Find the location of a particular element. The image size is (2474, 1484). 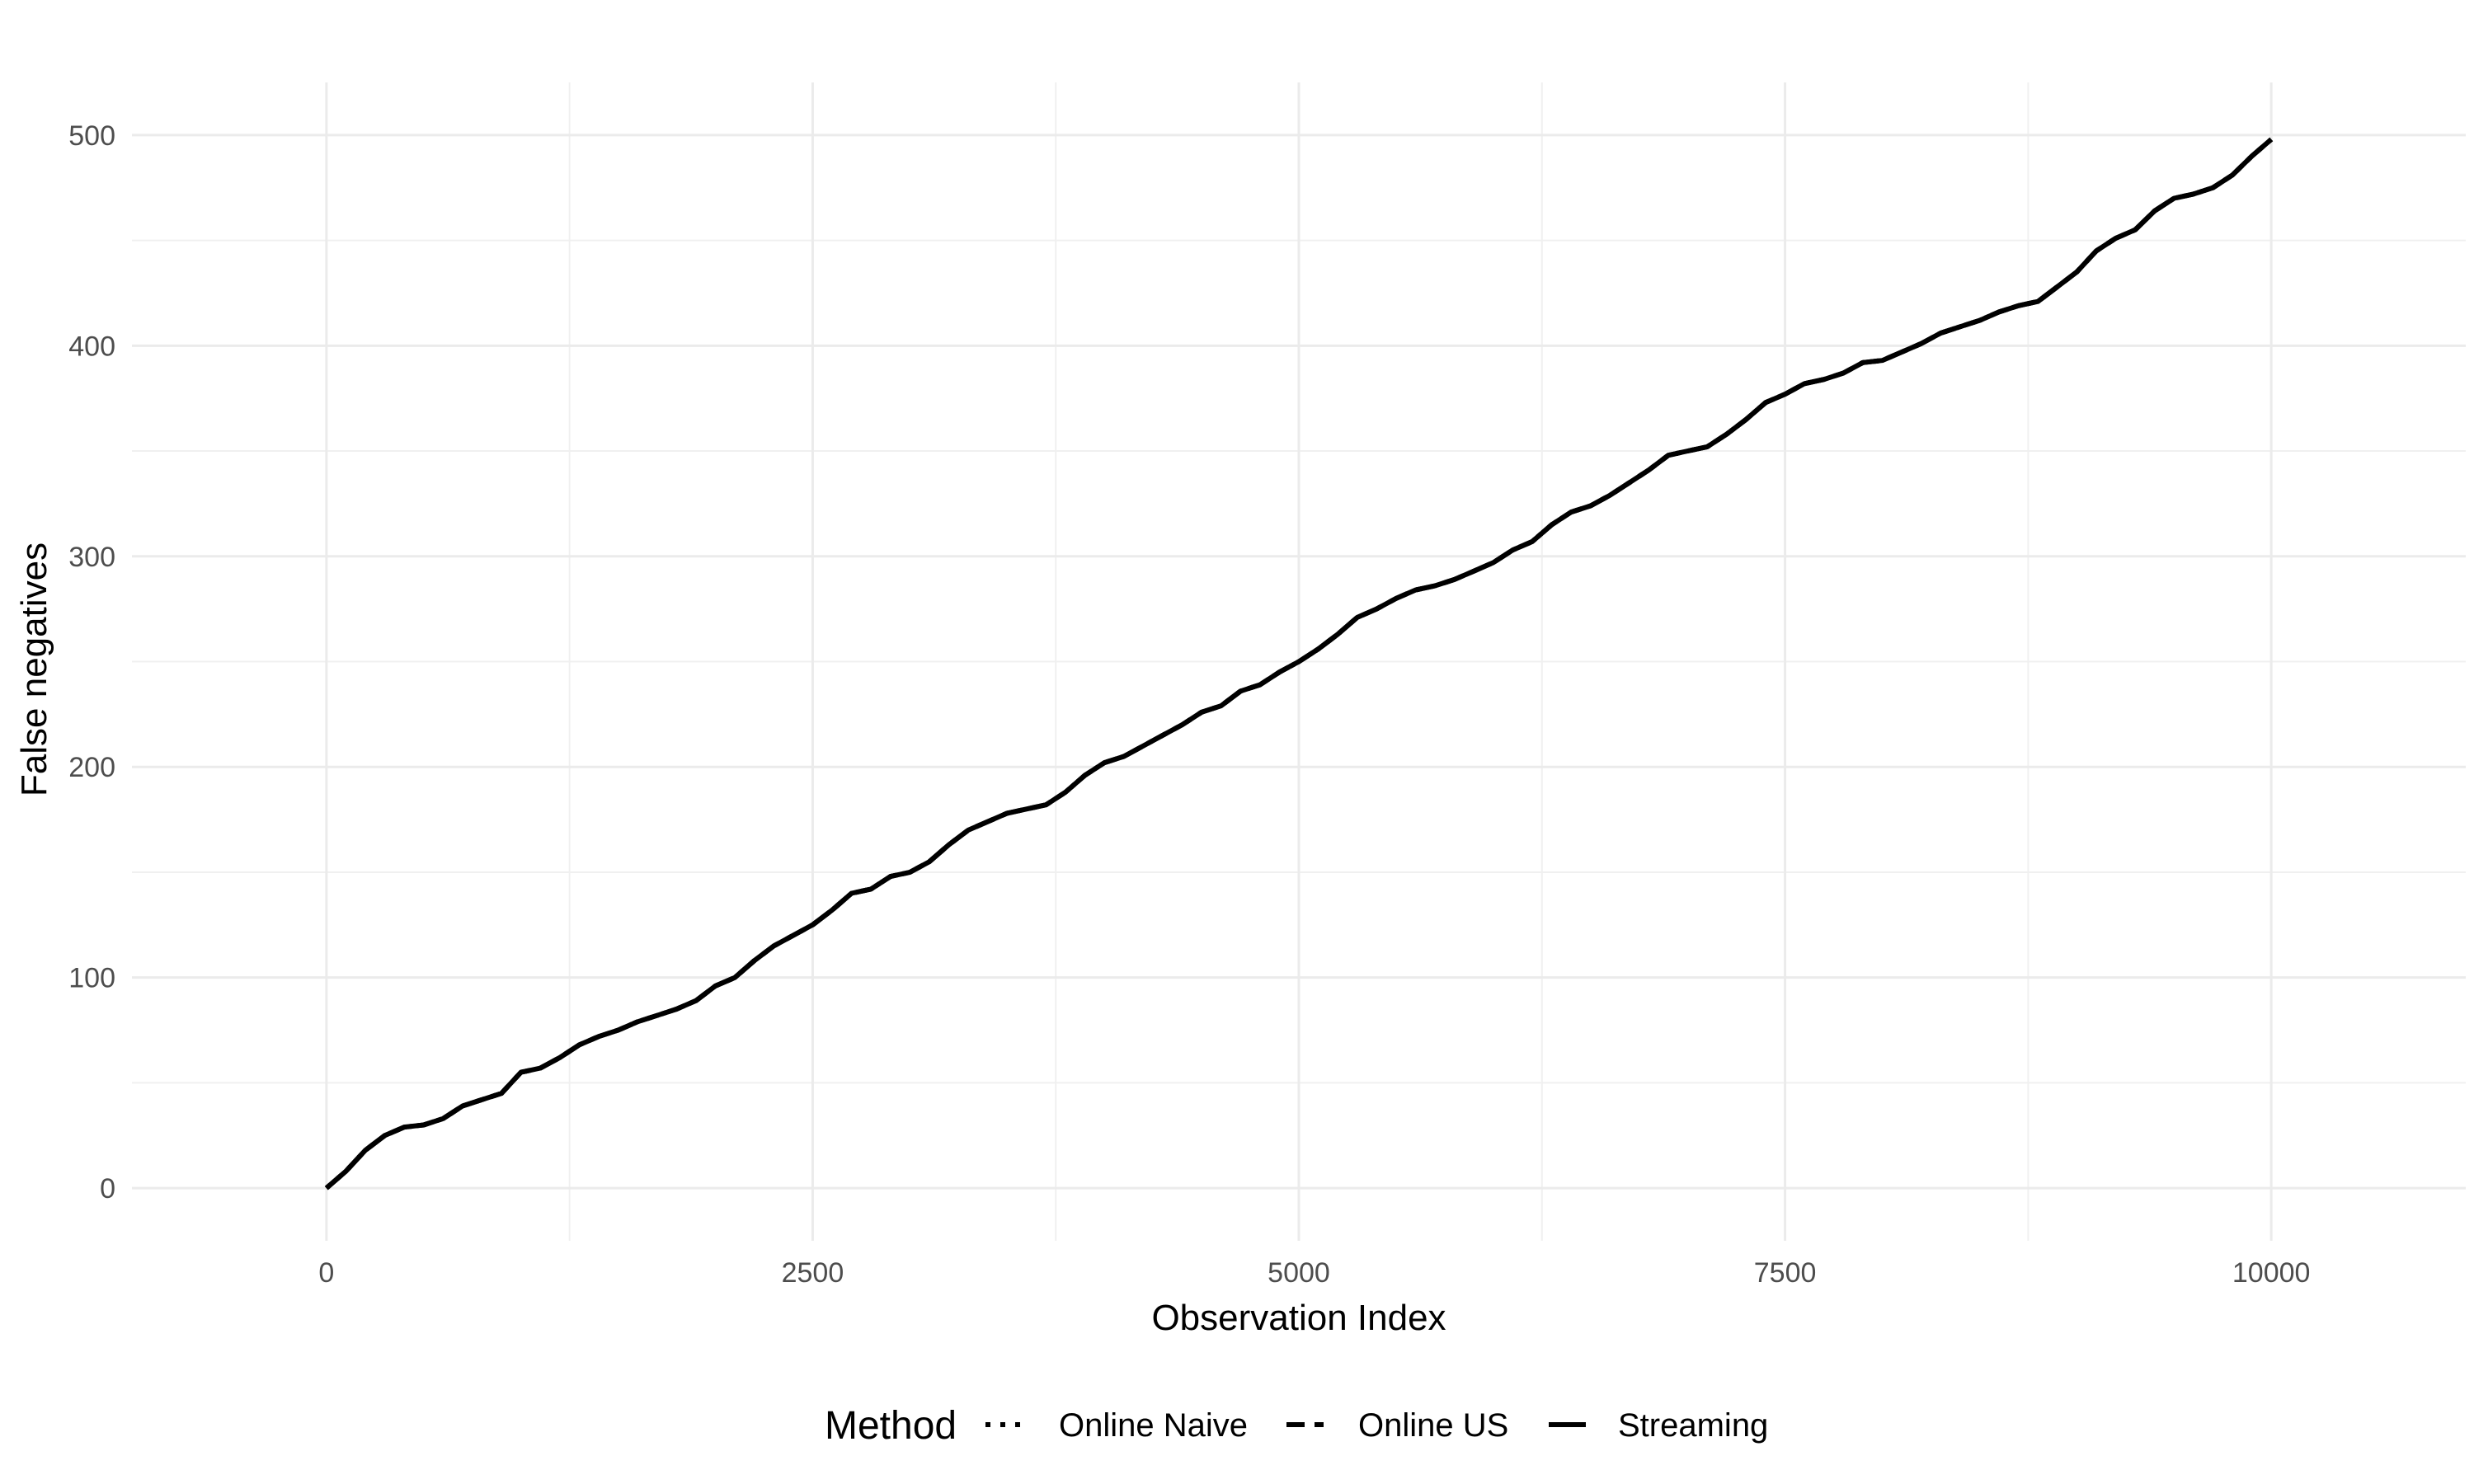

y-tick-label: 100 is located at coordinates (91, 978).